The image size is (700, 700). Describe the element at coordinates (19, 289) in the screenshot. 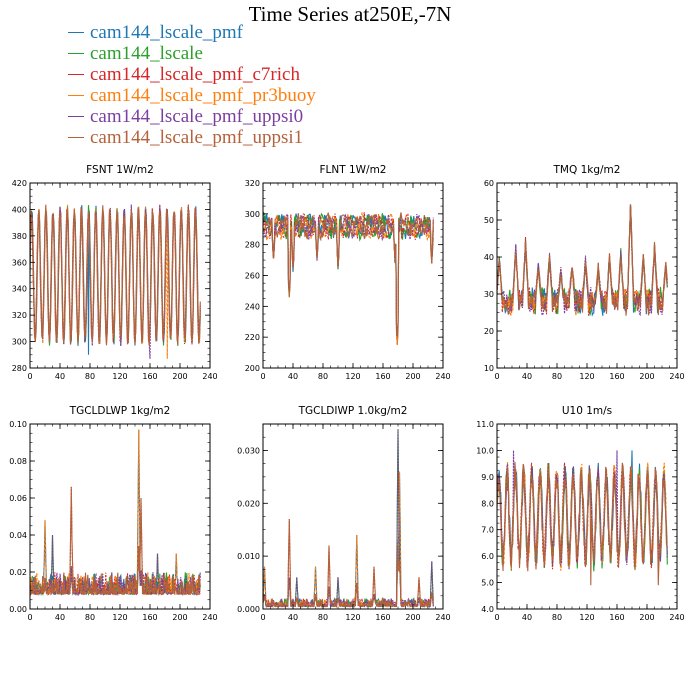

I see `y-tick-label: 340` at that location.